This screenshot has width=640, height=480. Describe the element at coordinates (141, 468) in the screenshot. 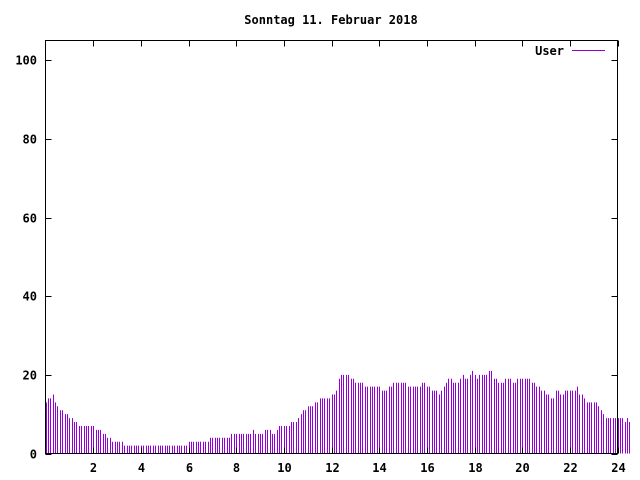

I see `x-tick-label: 4` at that location.